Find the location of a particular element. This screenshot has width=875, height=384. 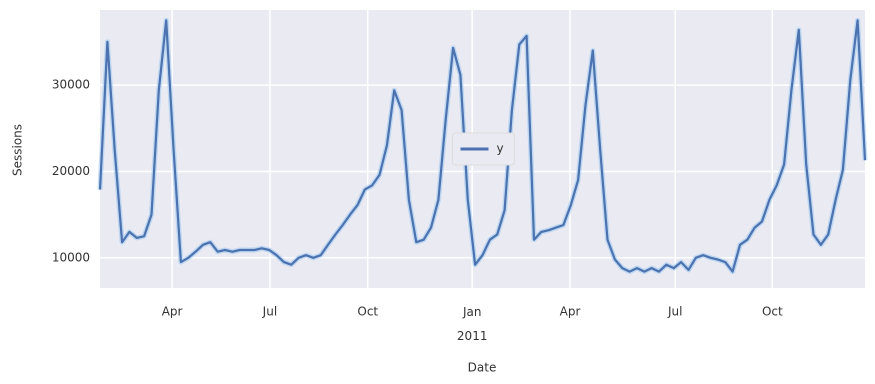

legend-label: y is located at coordinates (500, 149).